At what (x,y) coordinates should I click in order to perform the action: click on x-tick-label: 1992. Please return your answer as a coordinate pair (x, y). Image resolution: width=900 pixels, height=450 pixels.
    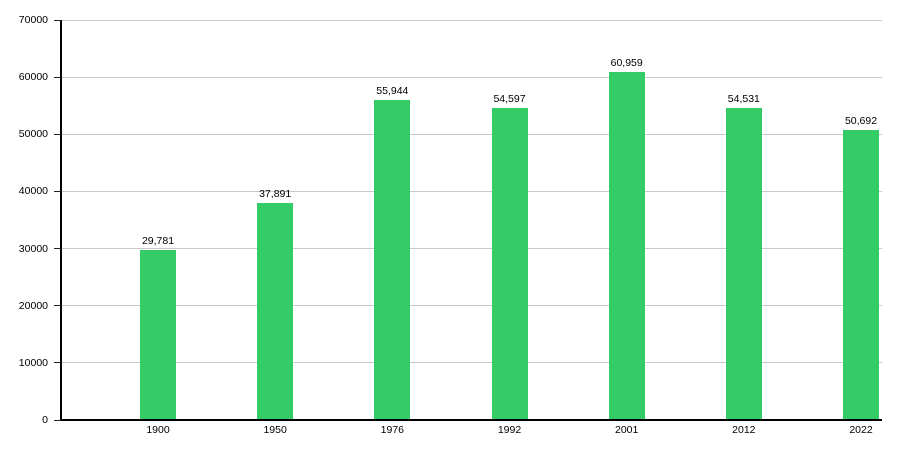
    Looking at the image, I should click on (509, 430).